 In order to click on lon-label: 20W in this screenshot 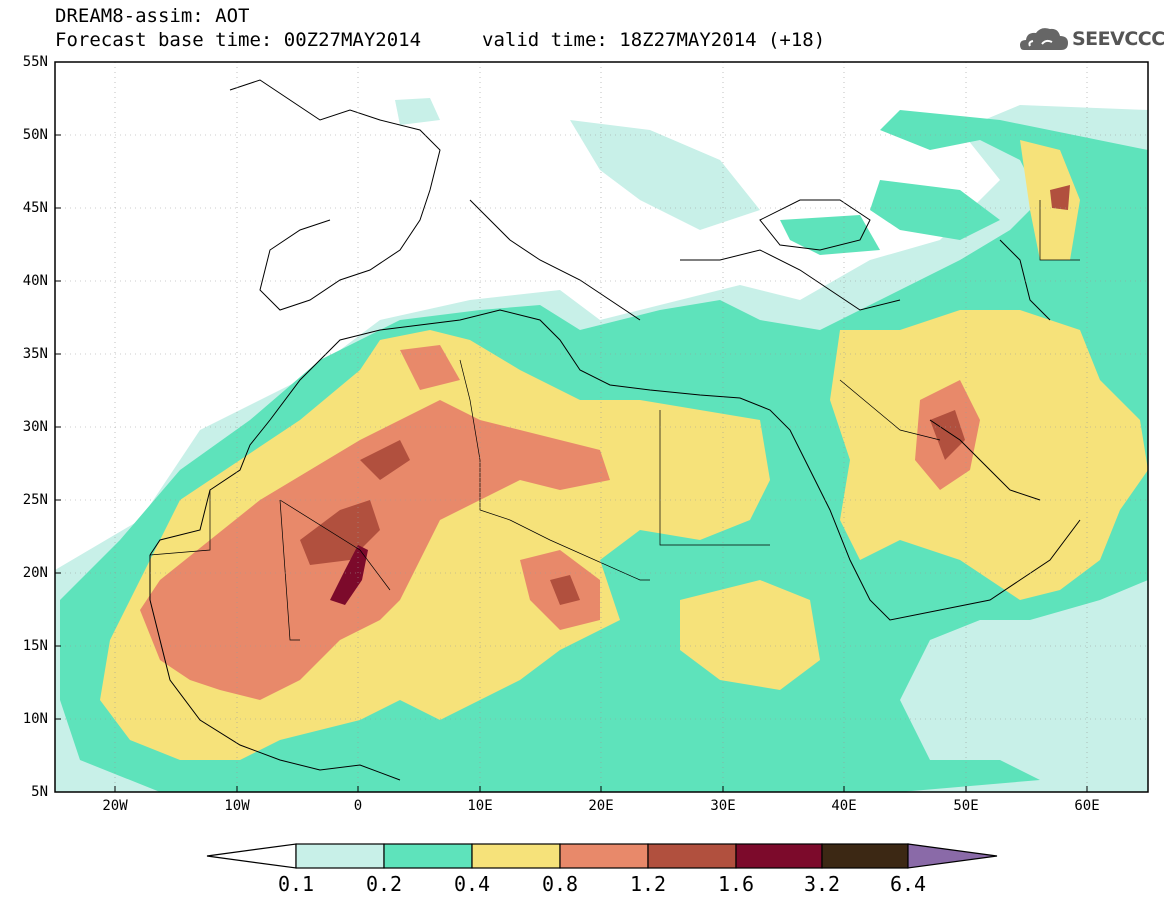, I will do `click(115, 806)`.